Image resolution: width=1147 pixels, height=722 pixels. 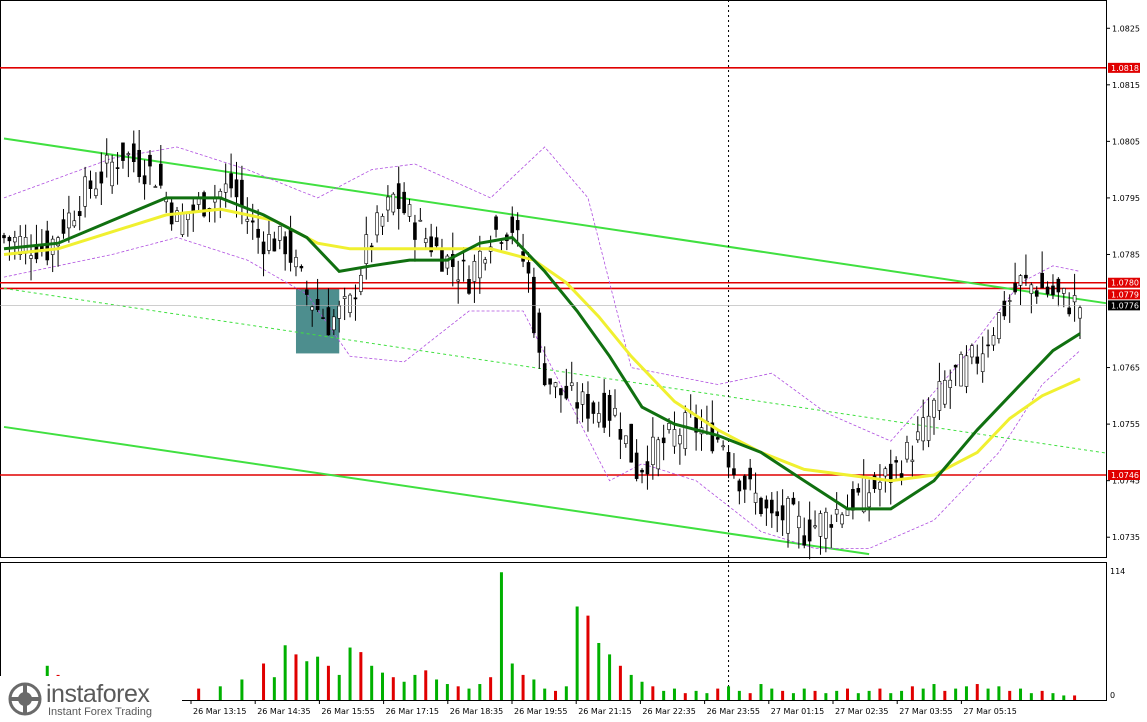 I want to click on volume-max-label: 114, so click(x=1117, y=571).